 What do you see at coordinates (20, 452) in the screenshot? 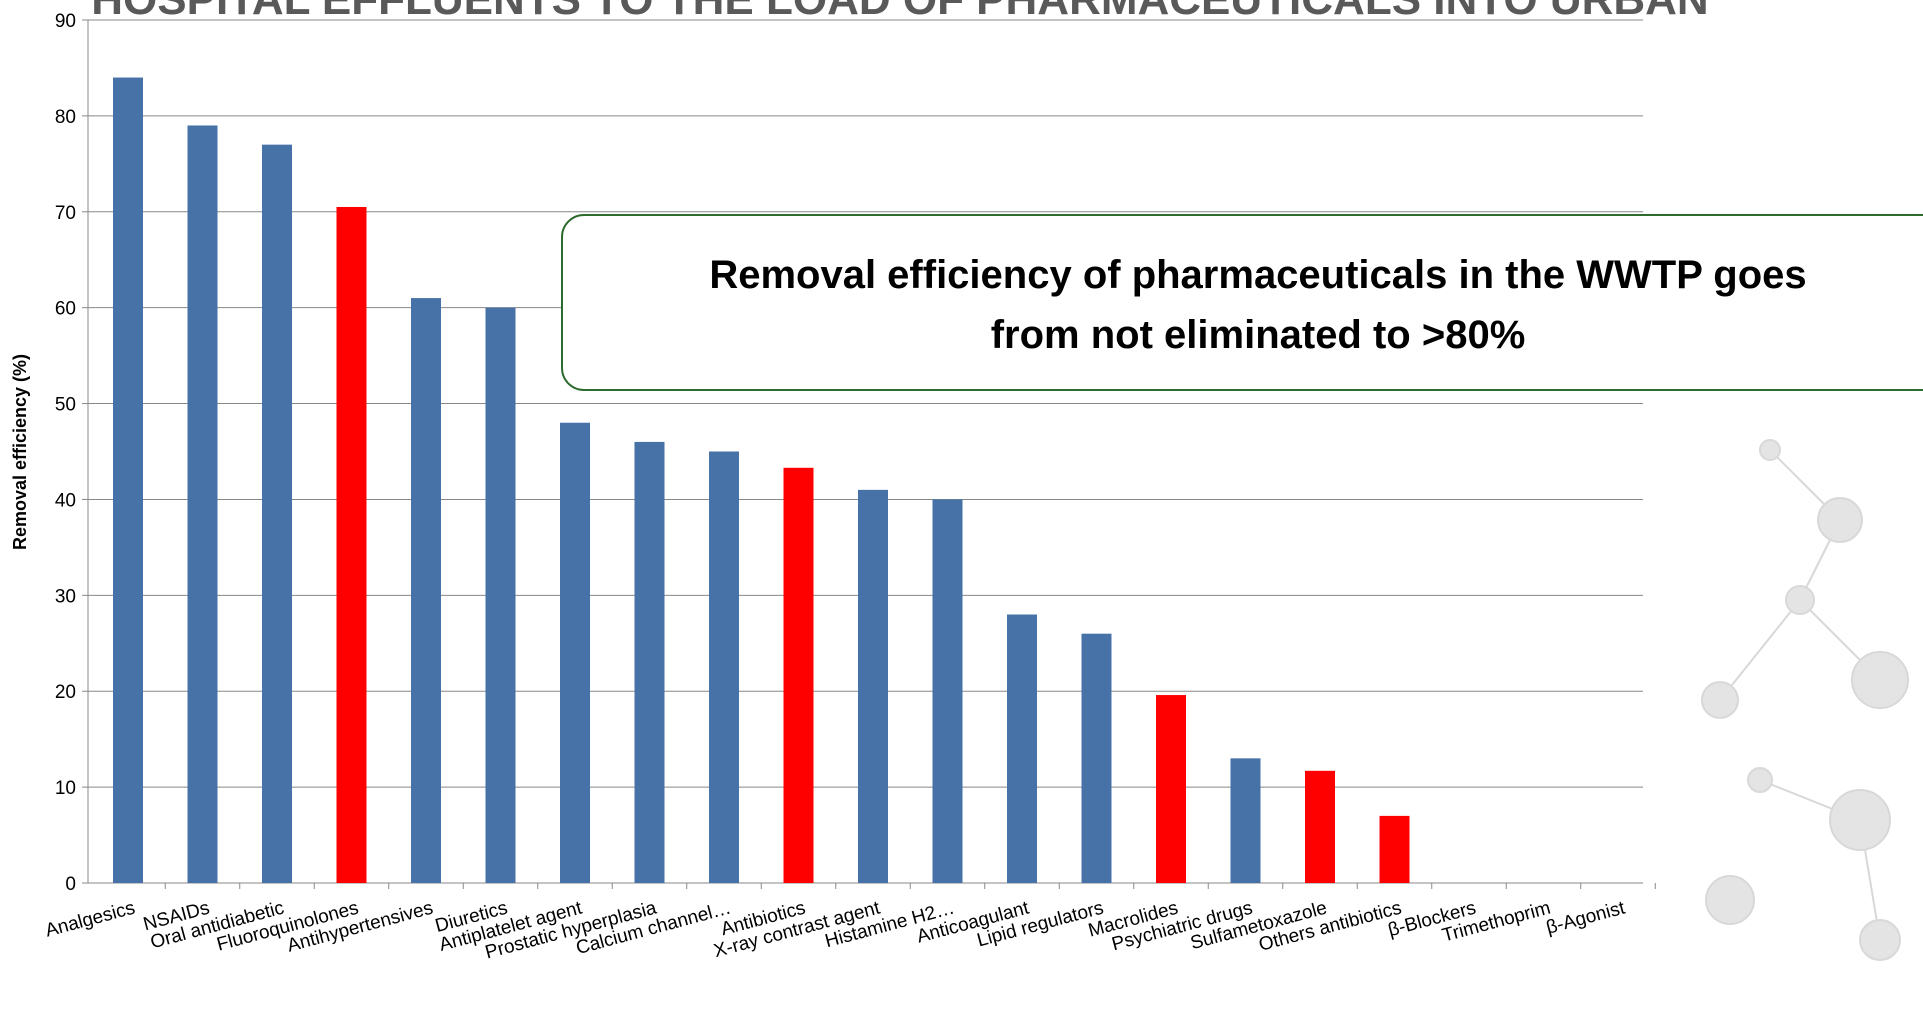
I see `y-axis-label: Removal efficiency (%)` at bounding box center [20, 452].